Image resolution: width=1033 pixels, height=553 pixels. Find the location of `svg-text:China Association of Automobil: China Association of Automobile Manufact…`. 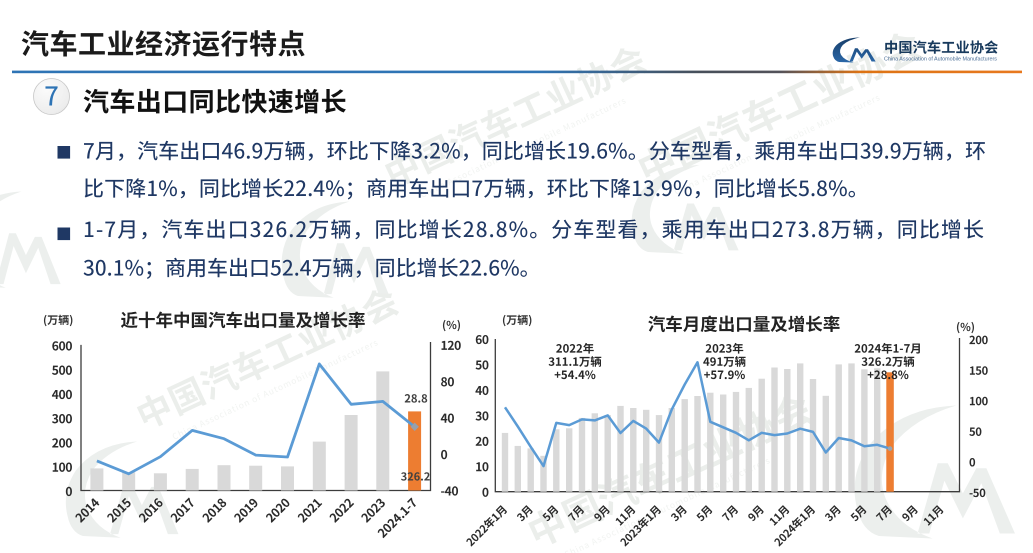

svg-text:China Association of Automobil: China Association of Automobile Manufact… is located at coordinates (940, 60).